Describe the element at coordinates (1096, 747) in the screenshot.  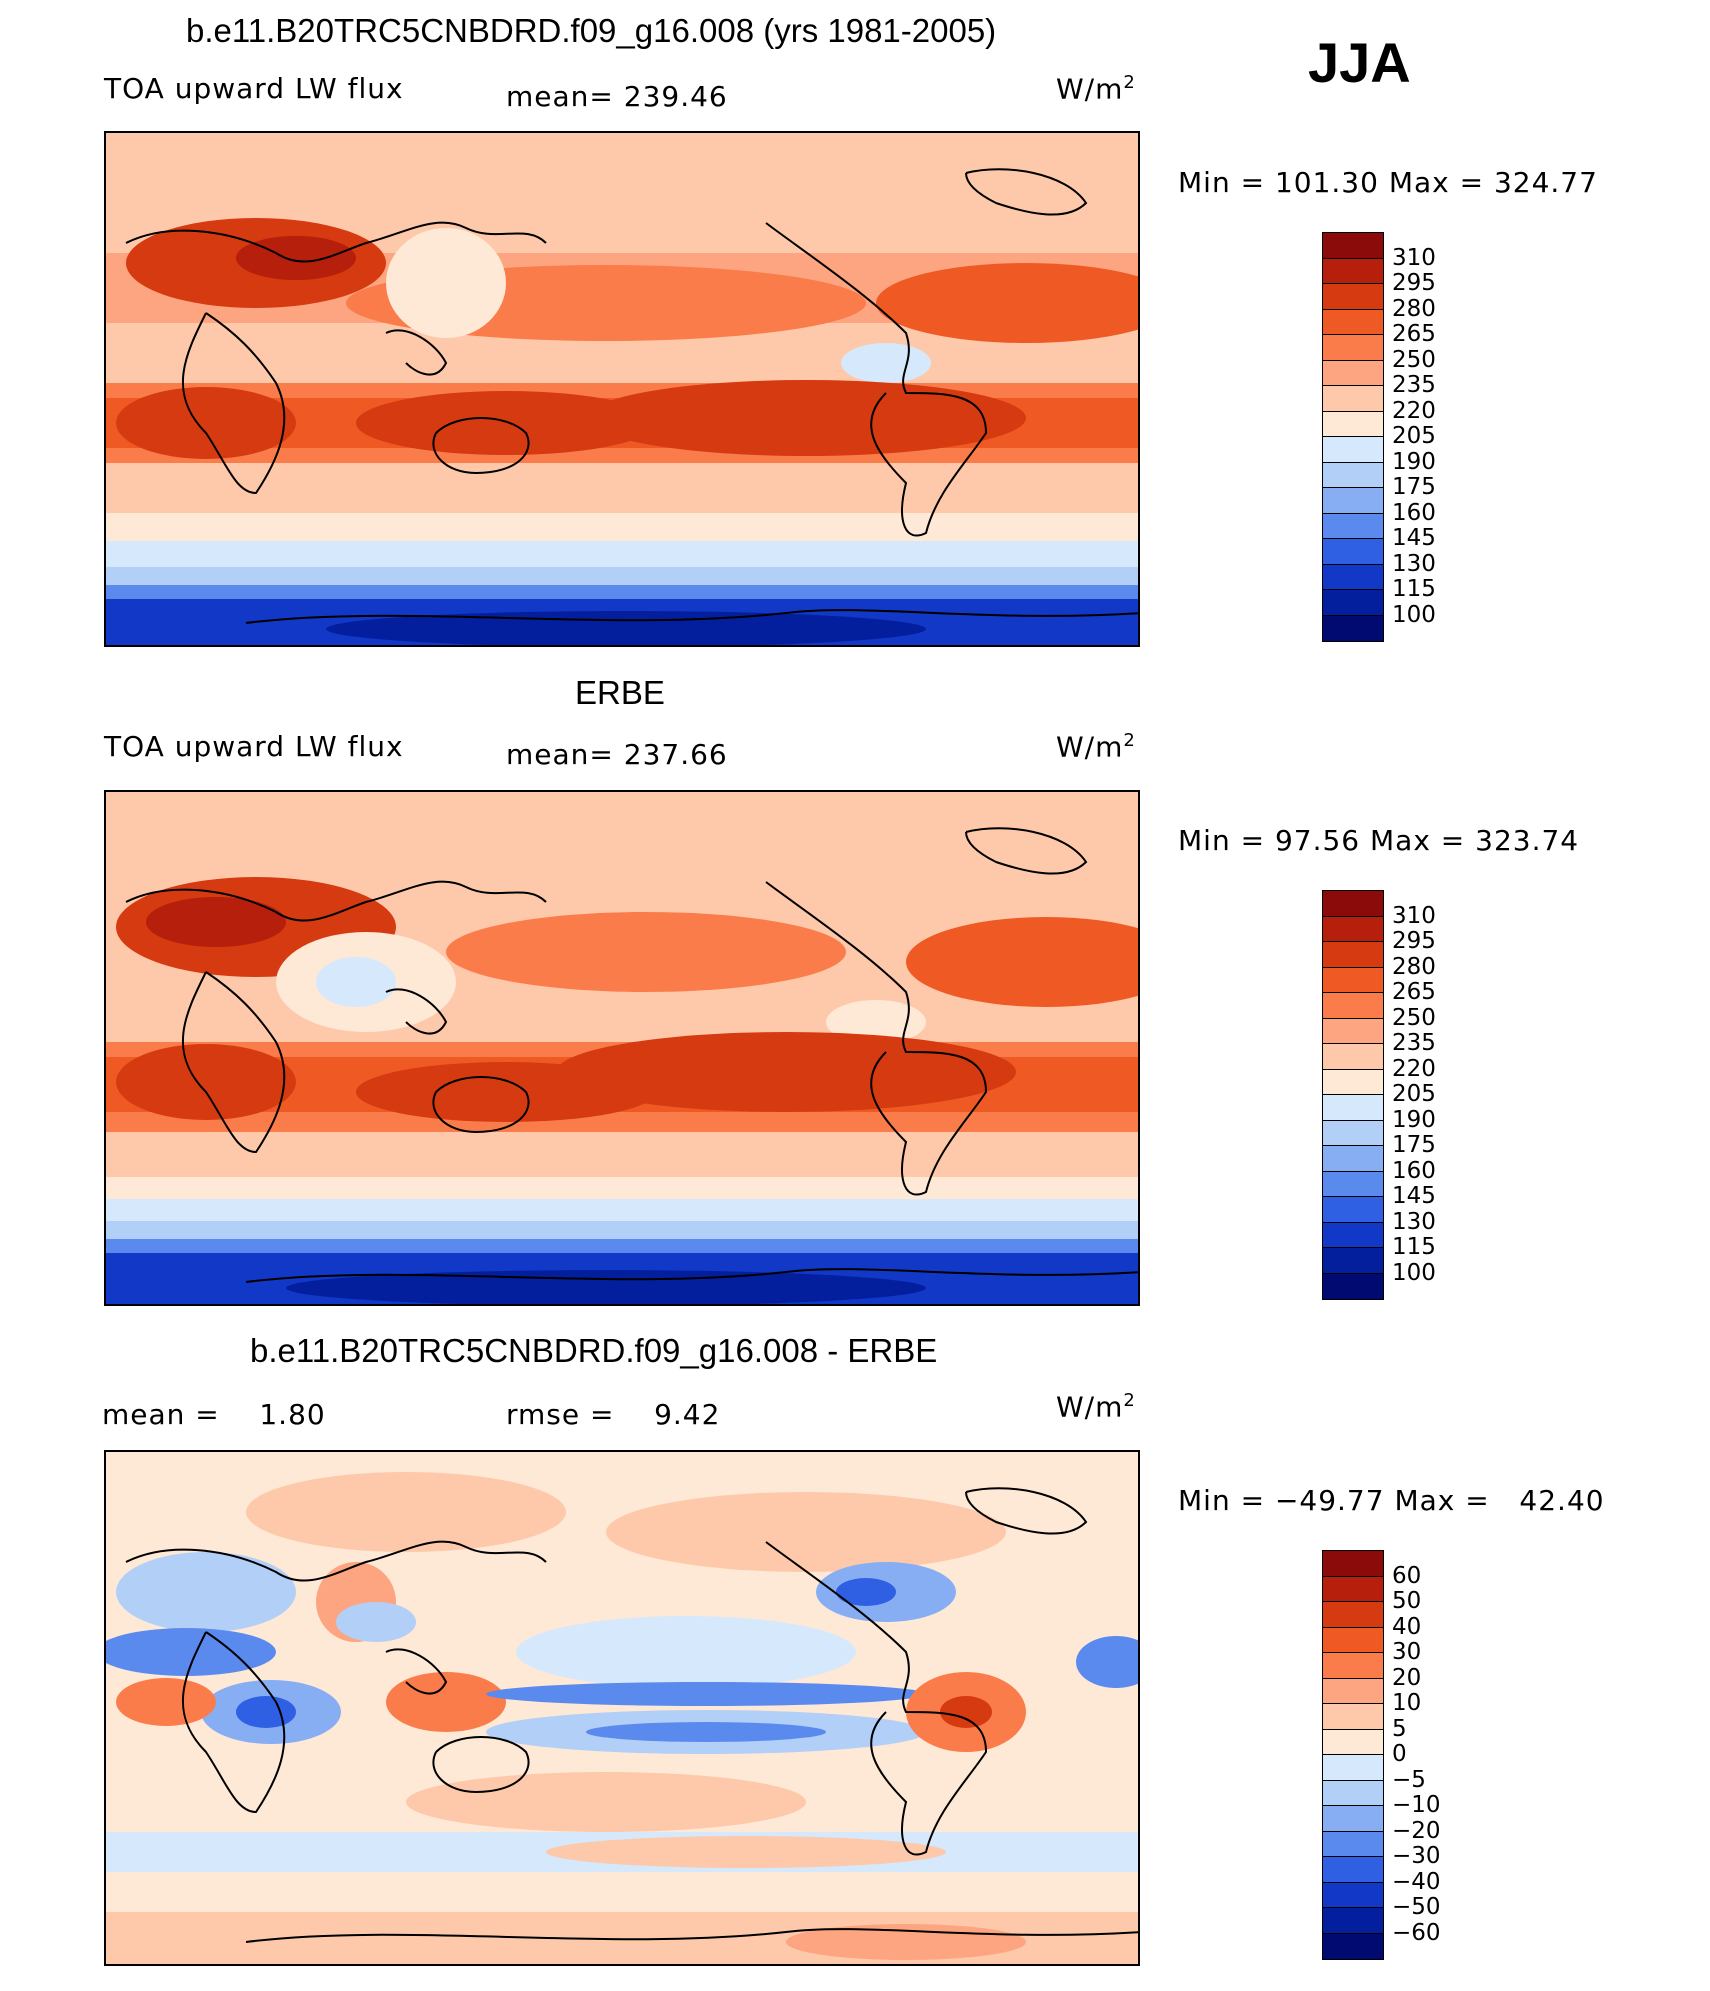
I see `panel2-units-label: W/m2` at that location.